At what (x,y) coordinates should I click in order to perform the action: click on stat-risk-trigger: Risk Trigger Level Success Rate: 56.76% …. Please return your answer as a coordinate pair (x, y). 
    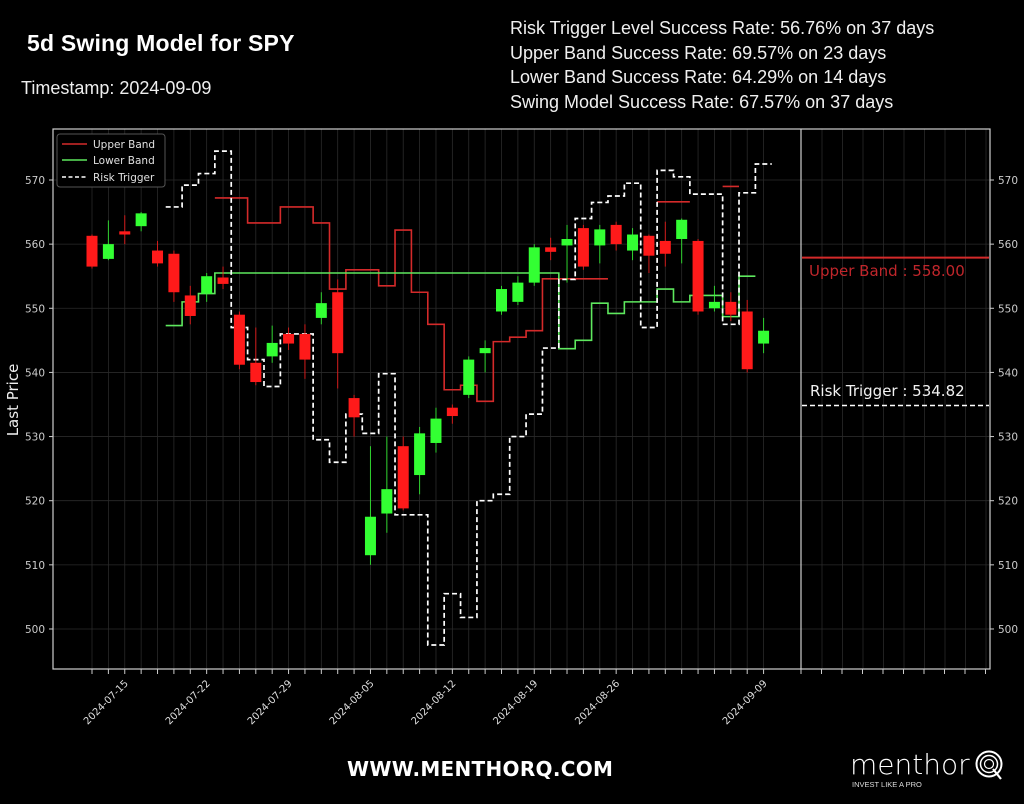
    Looking at the image, I should click on (722, 28).